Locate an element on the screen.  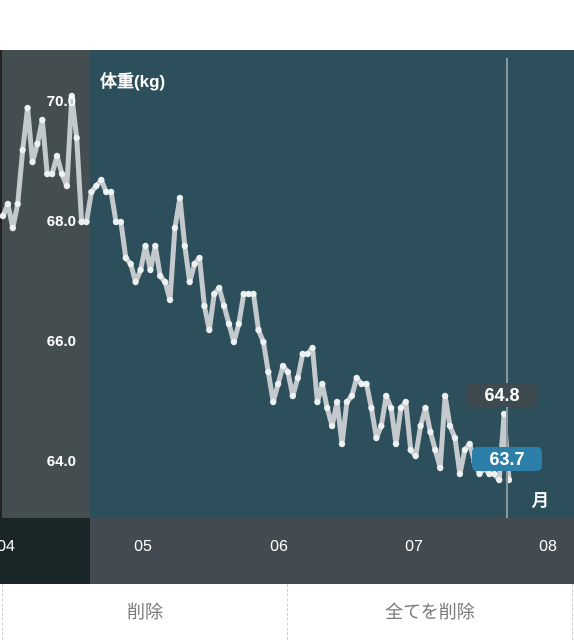
y-tick-label: 66.0 is located at coordinates (61, 341).